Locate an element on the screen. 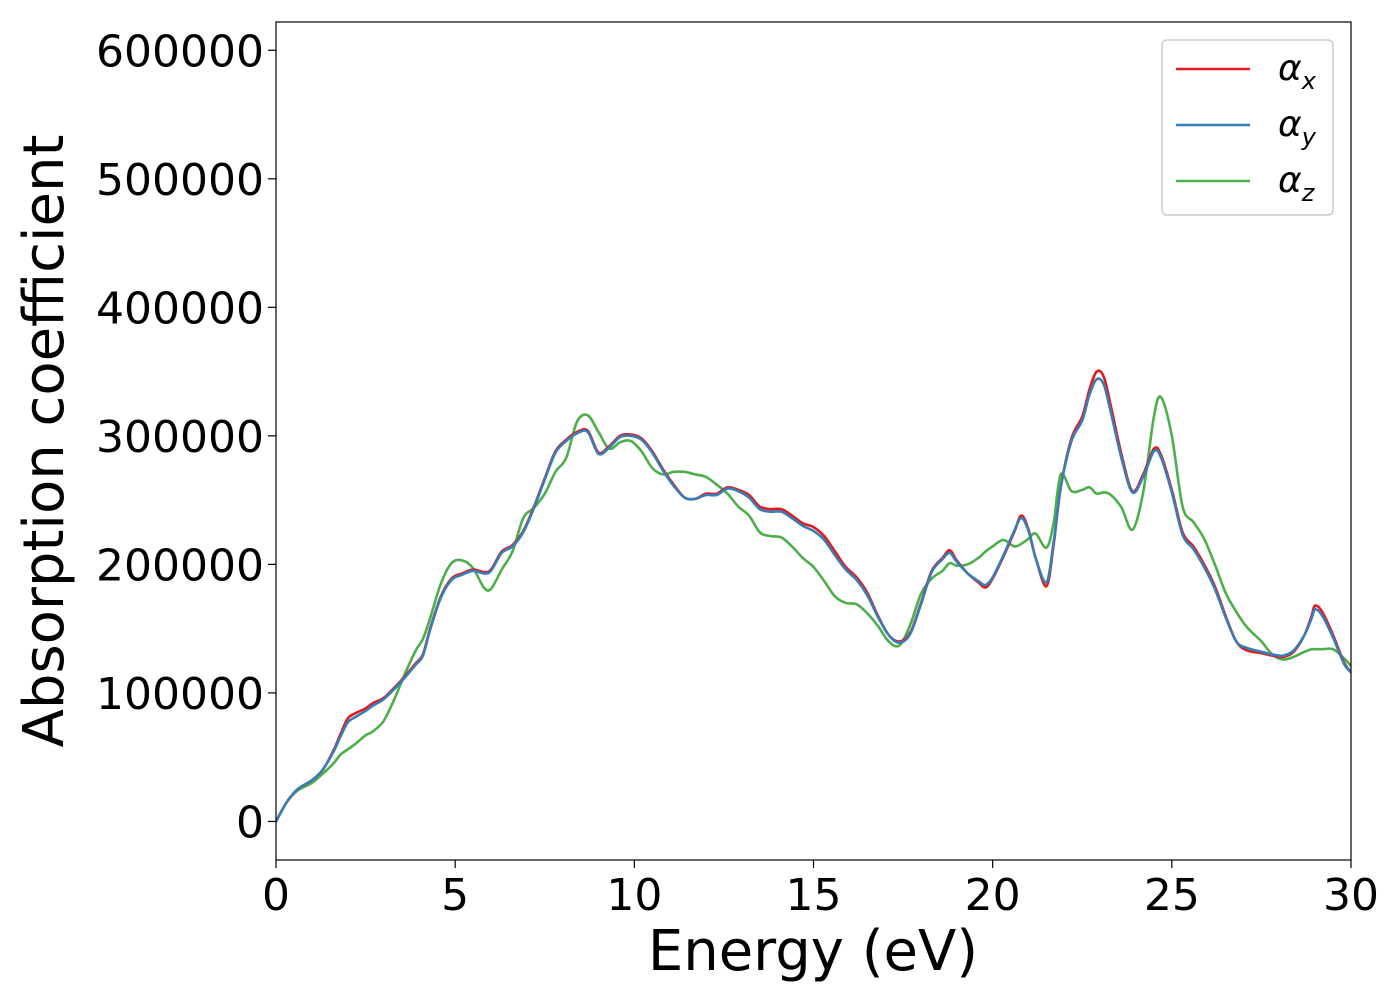  x-axis: 0 5 10 15 20 25 30 is located at coordinates (820, 890).